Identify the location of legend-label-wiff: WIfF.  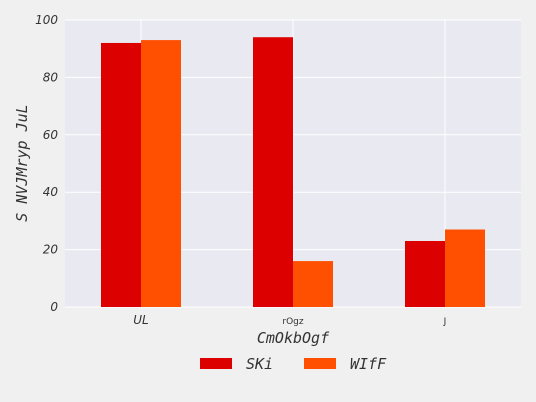
(368, 364).